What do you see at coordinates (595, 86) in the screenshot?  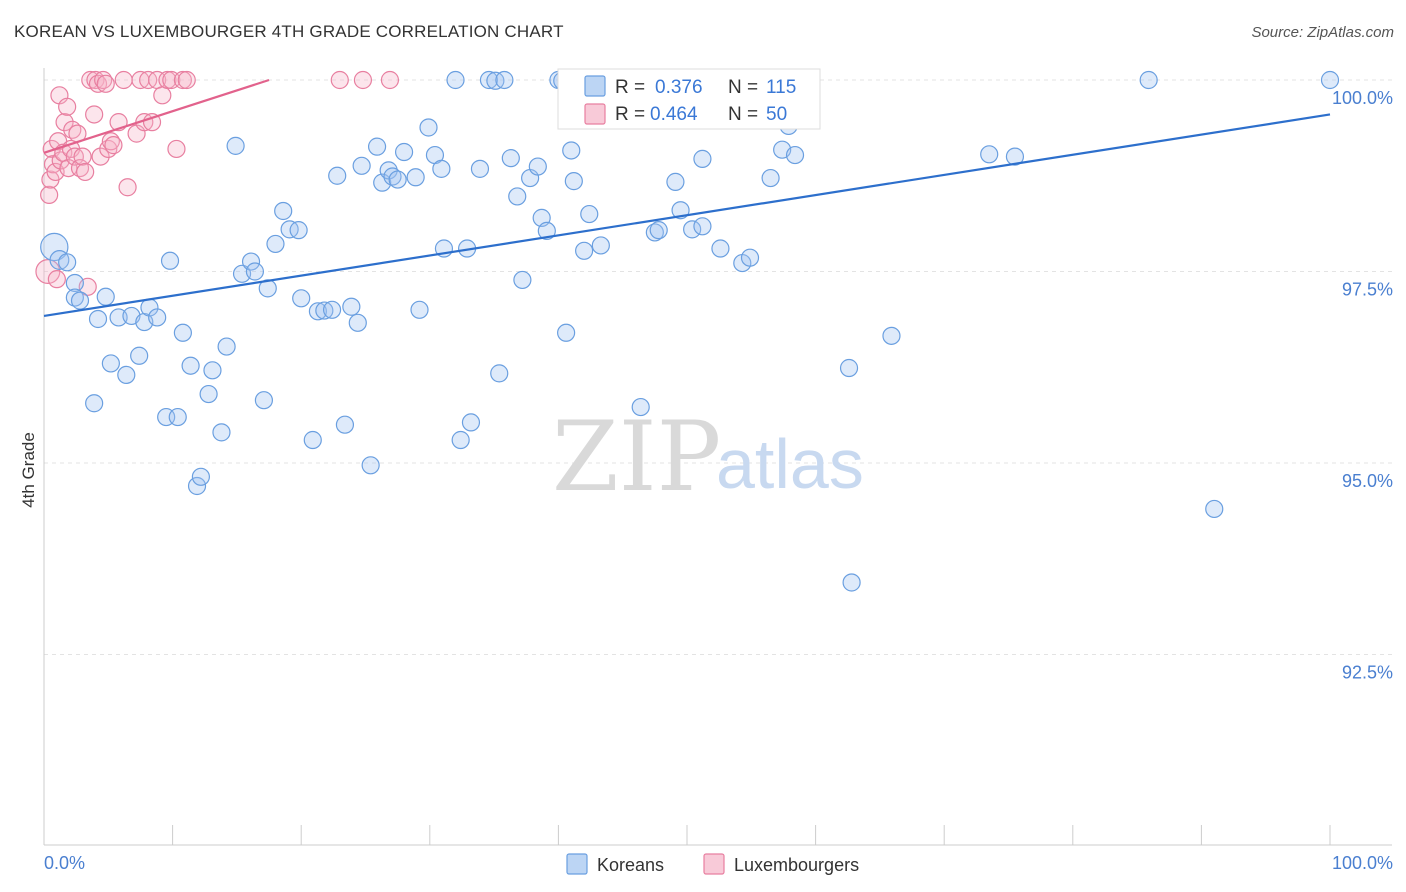 I see `legend-swatch-koreans` at bounding box center [595, 86].